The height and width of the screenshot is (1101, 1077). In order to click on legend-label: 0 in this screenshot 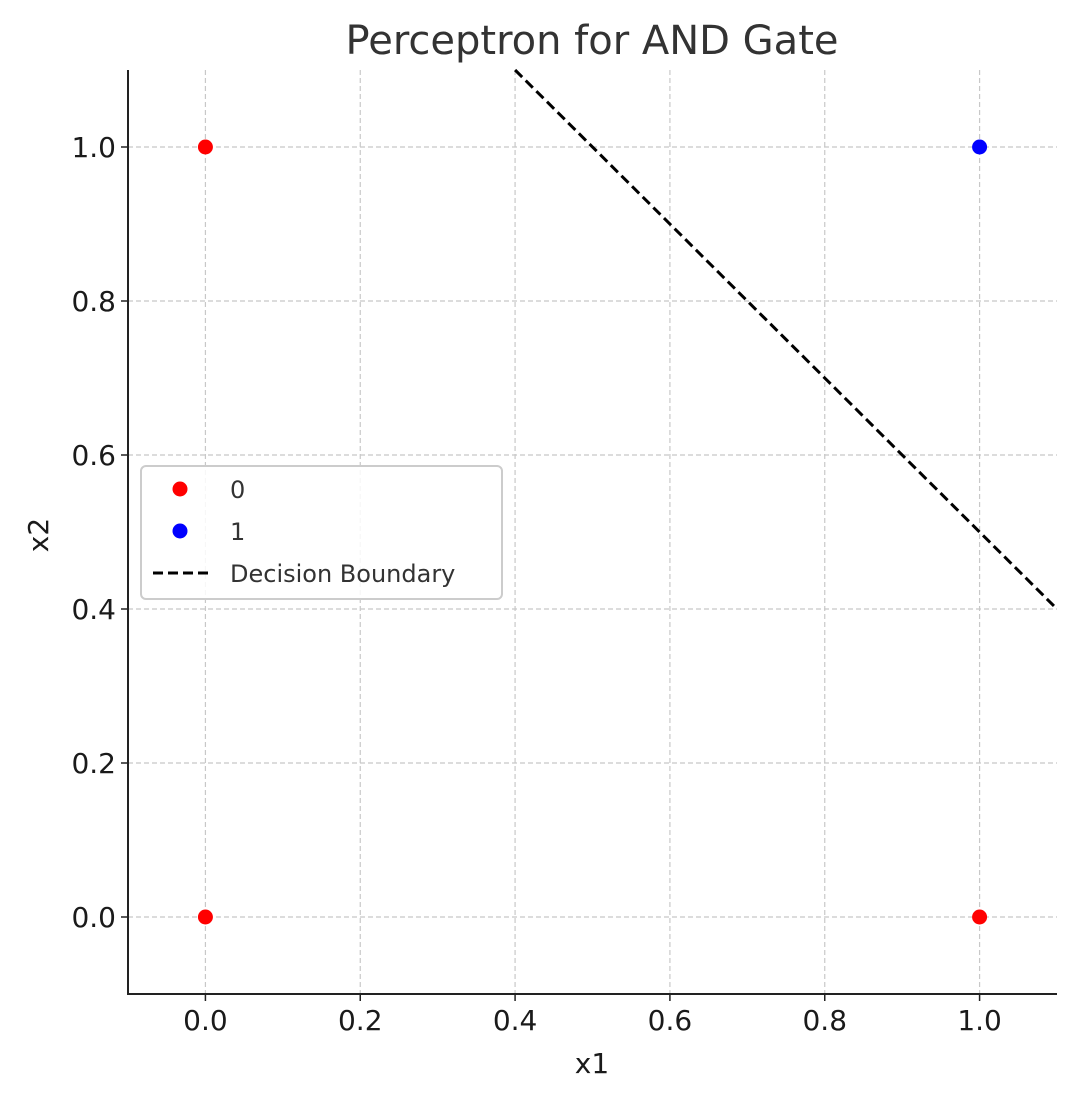, I will do `click(237, 490)`.